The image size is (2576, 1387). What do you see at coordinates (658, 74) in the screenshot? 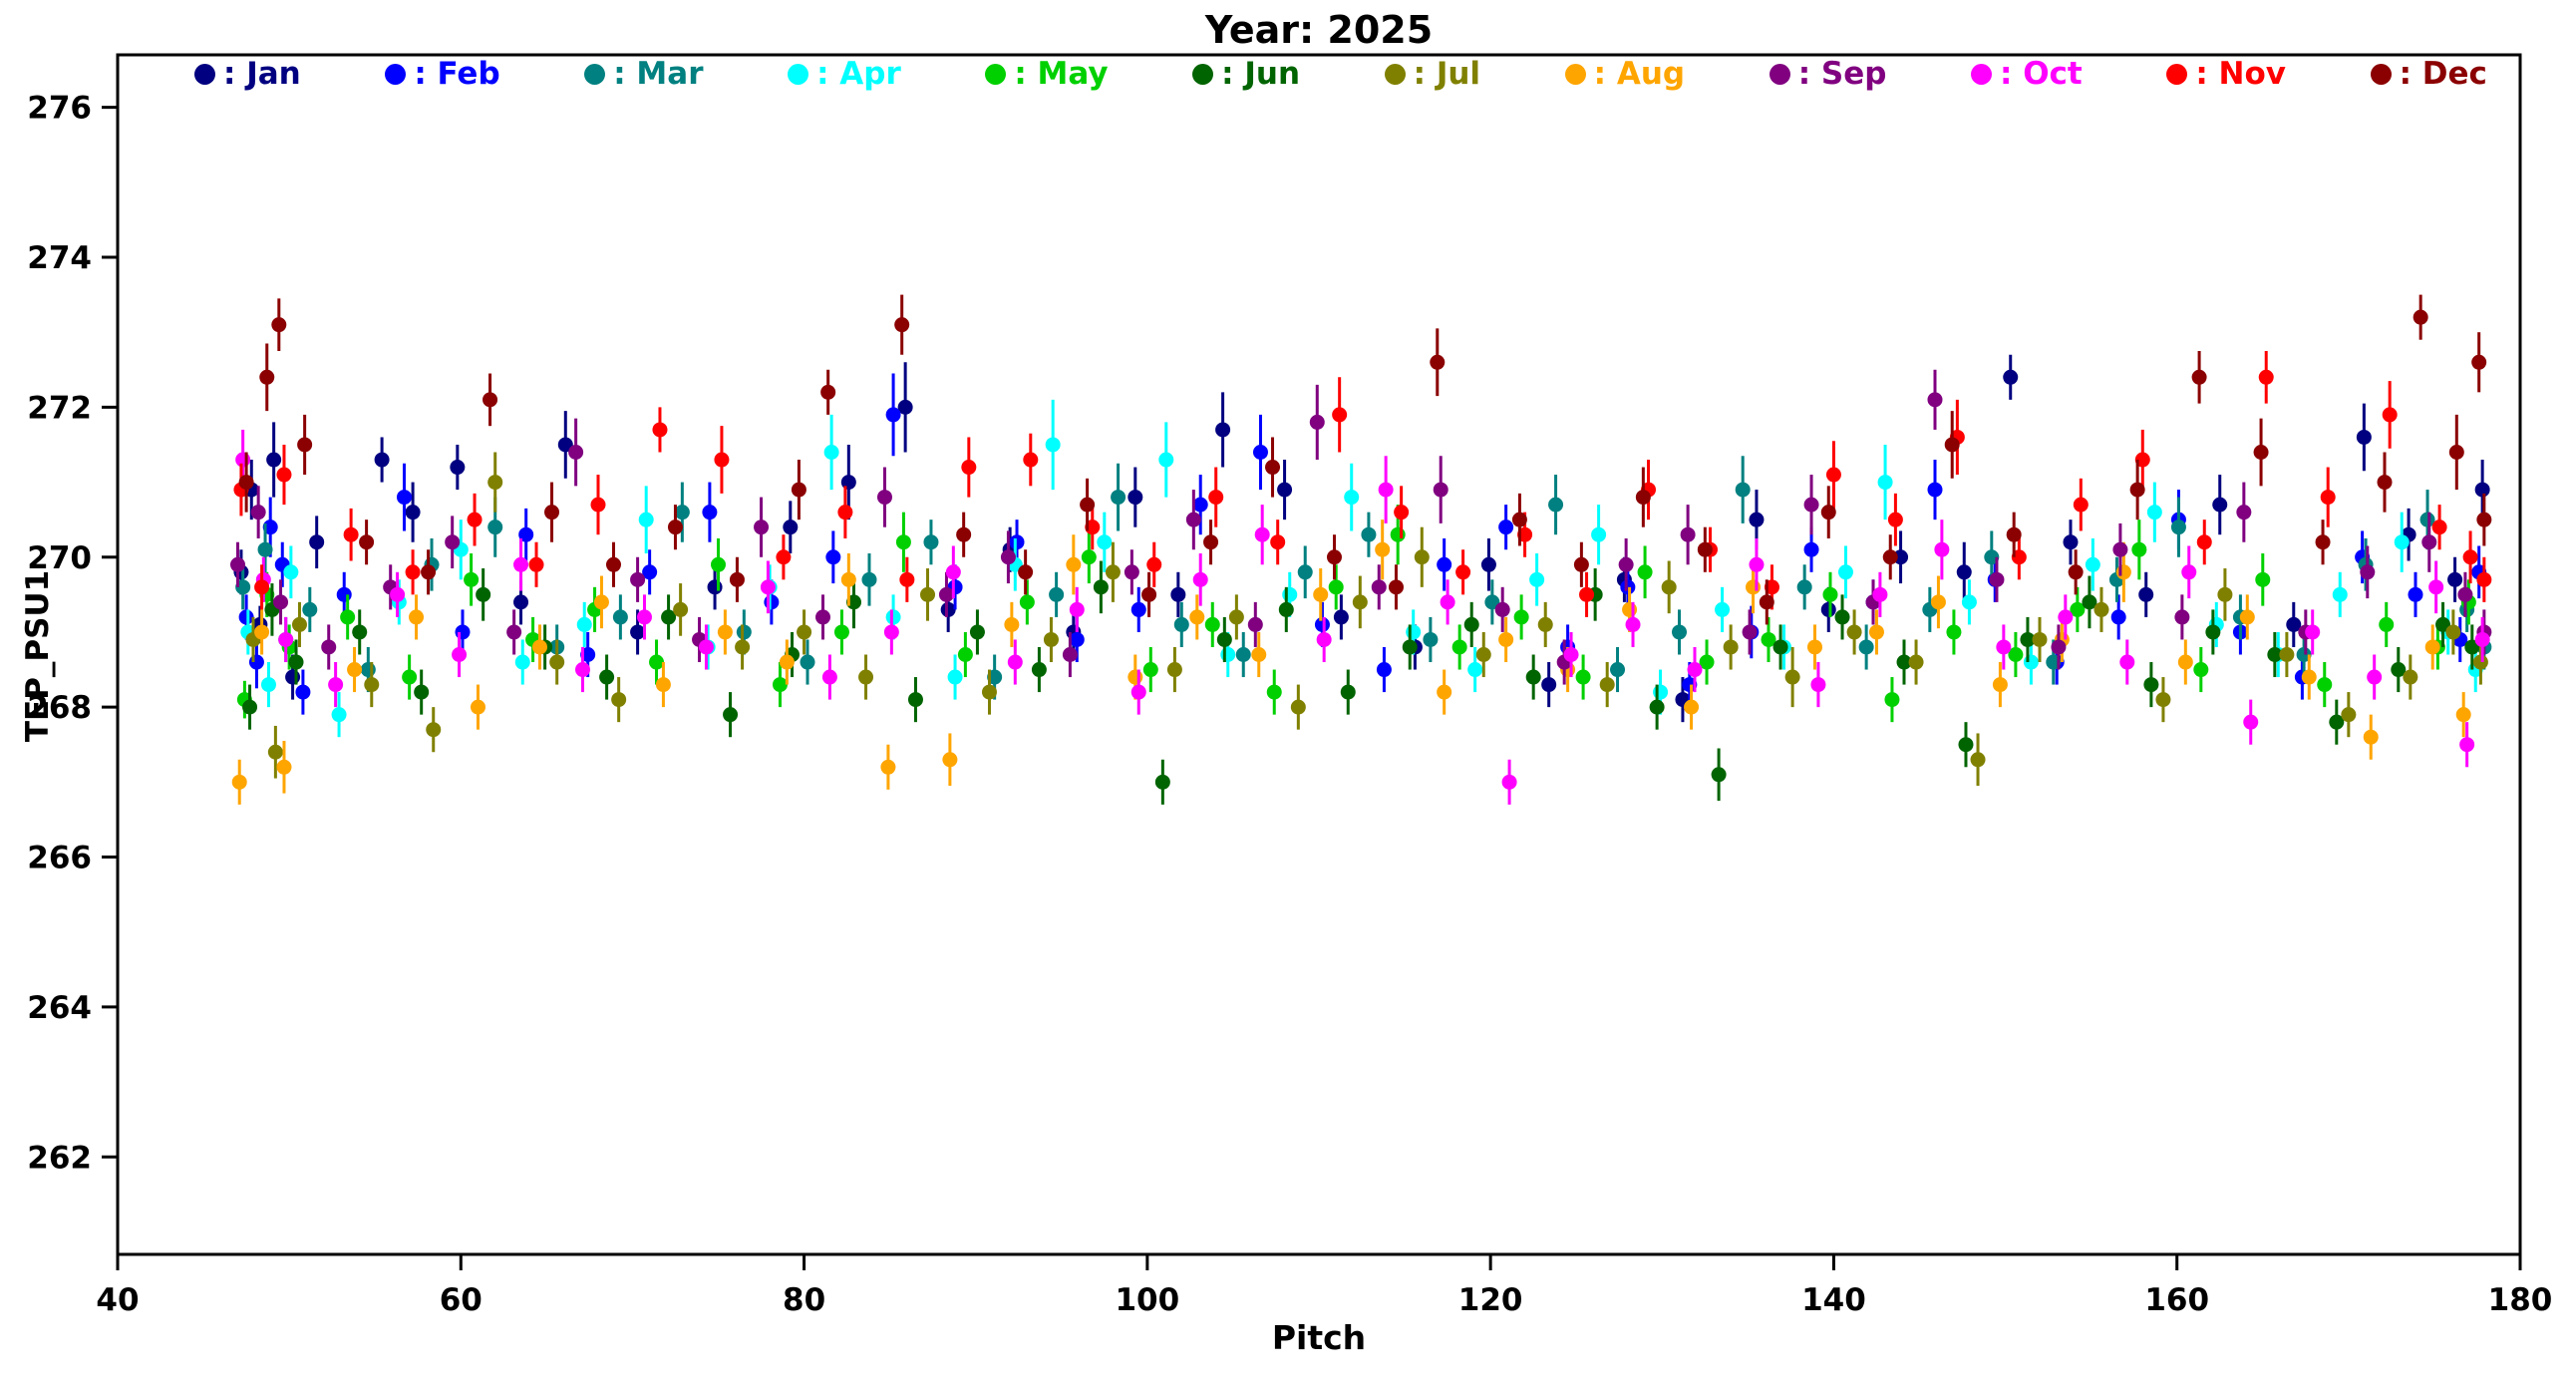
I see `legend-entry-label: : Mar` at bounding box center [658, 74].